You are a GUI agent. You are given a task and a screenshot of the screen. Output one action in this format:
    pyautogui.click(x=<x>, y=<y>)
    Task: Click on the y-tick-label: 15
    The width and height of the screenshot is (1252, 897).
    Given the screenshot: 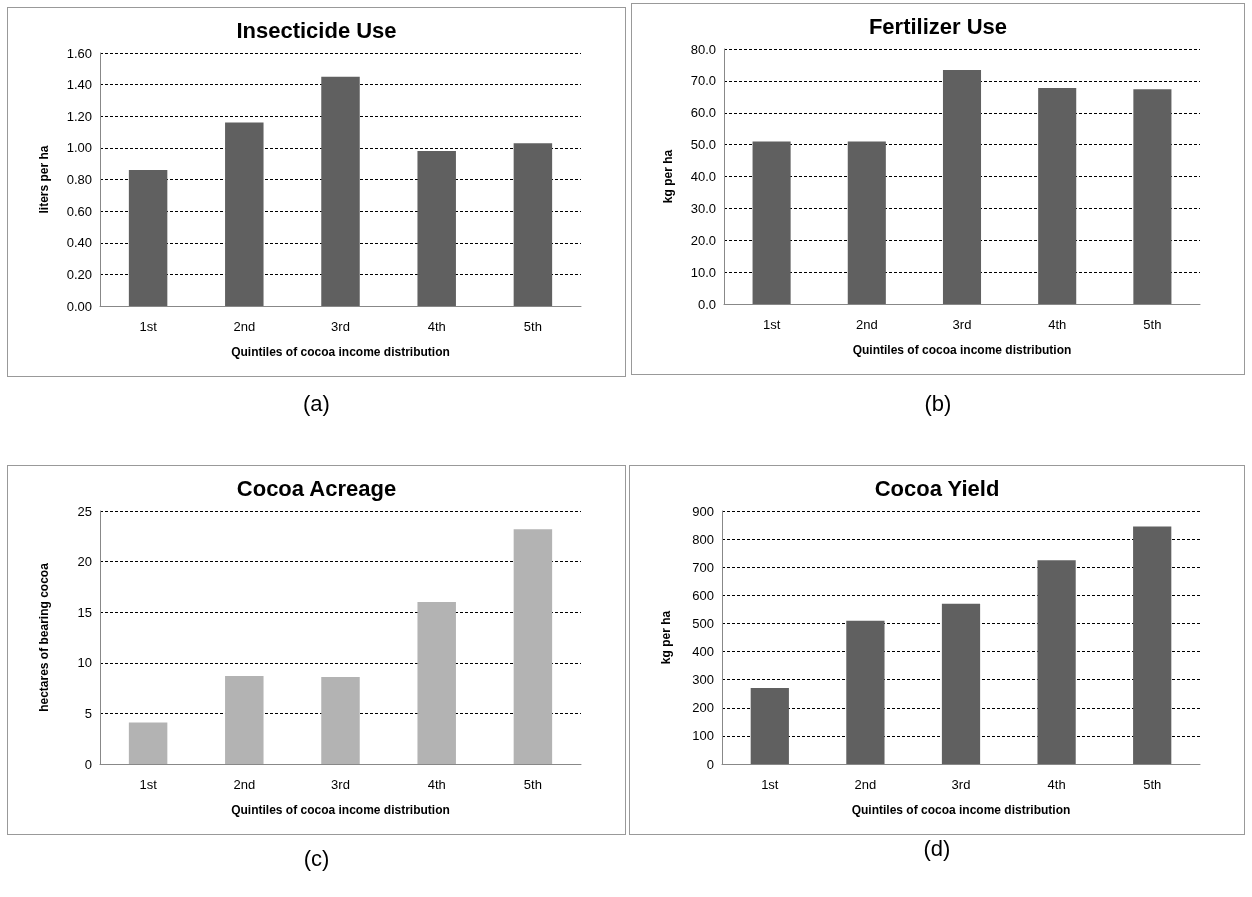 What is the action you would take?
    pyautogui.click(x=84, y=612)
    